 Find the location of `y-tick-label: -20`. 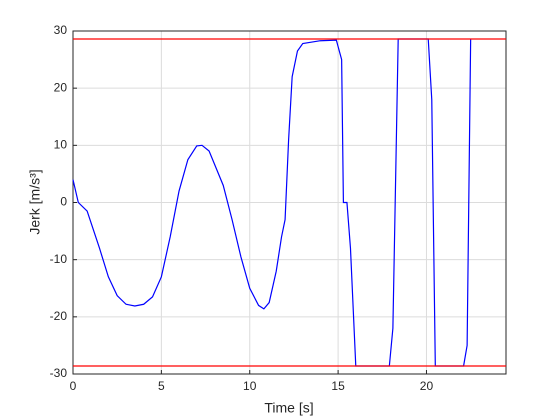

y-tick-label: -20 is located at coordinates (59, 316).